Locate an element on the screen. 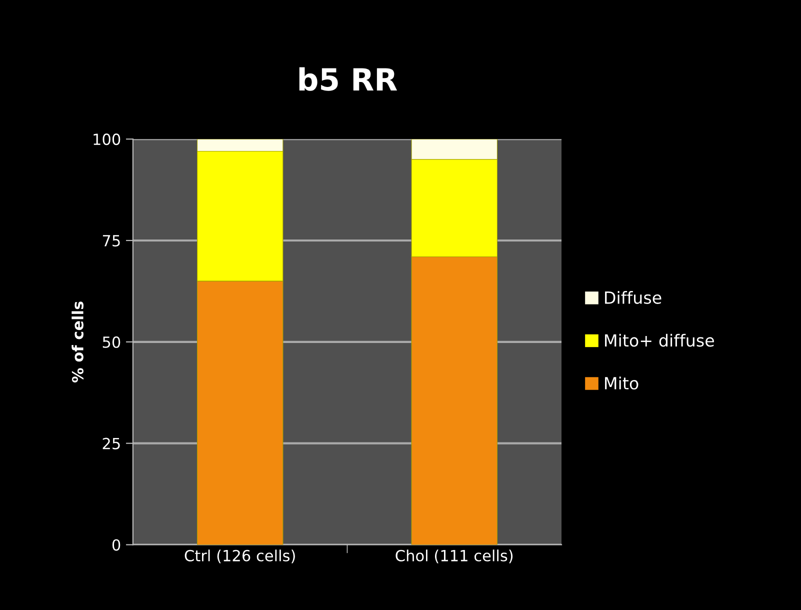 The width and height of the screenshot is (801, 610). y-tick-label: 0 is located at coordinates (116, 545).